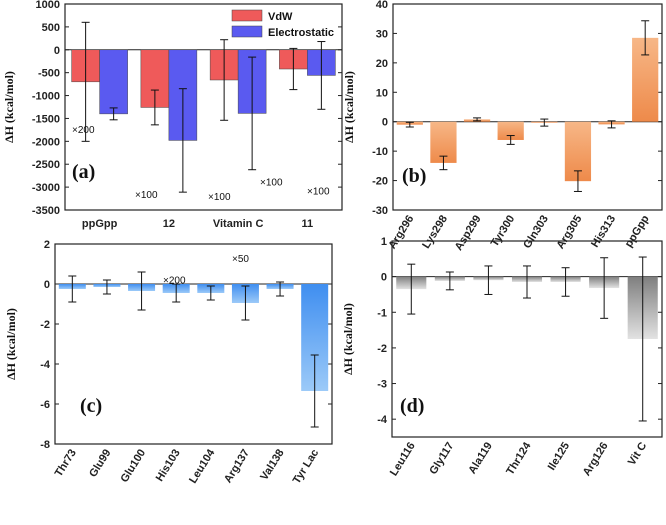 Image resolution: width=666 pixels, height=525 pixels. Describe the element at coordinates (380, 211) in the screenshot. I see `y-tick-label: -30` at that location.